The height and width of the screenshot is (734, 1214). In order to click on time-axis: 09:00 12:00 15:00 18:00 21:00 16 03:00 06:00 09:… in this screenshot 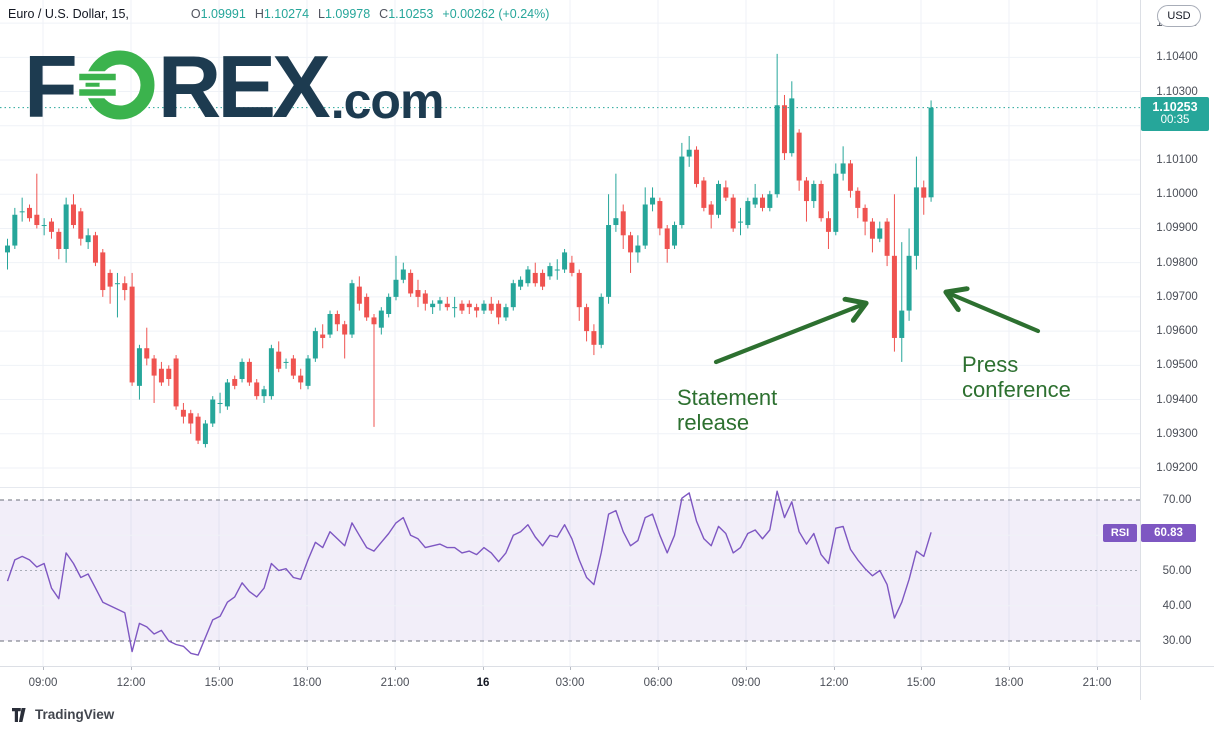, I will do `click(607, 683)`.